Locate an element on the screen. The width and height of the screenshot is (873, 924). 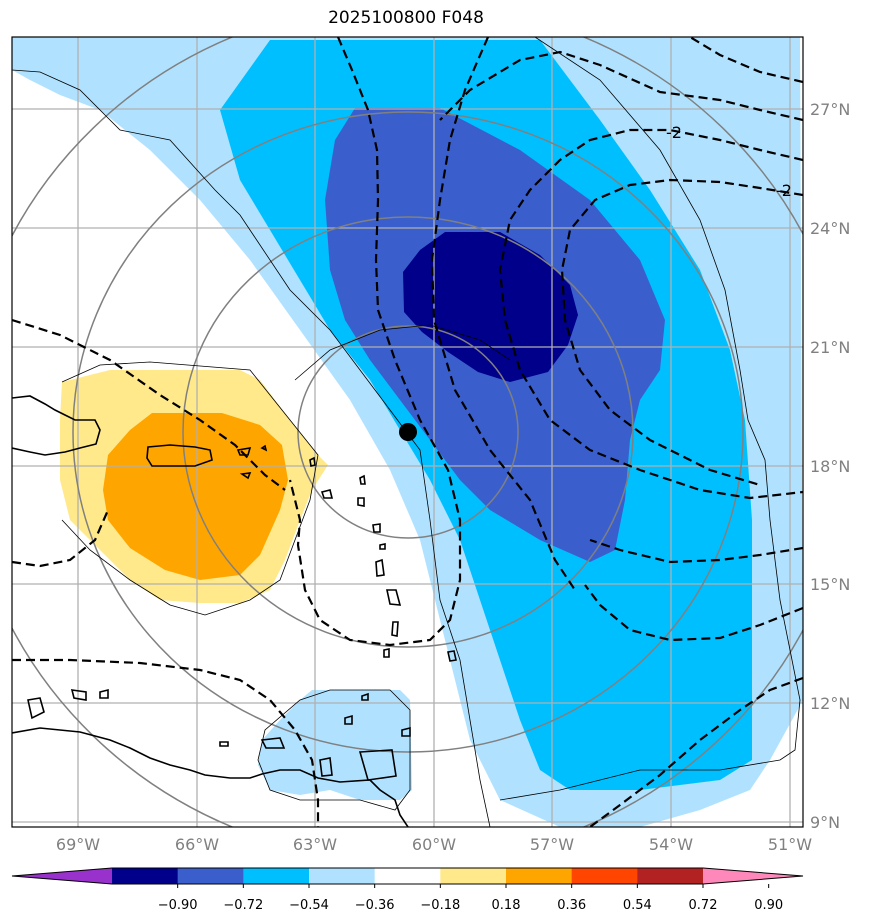
hispaniola-coast is located at coordinates (56, 425).